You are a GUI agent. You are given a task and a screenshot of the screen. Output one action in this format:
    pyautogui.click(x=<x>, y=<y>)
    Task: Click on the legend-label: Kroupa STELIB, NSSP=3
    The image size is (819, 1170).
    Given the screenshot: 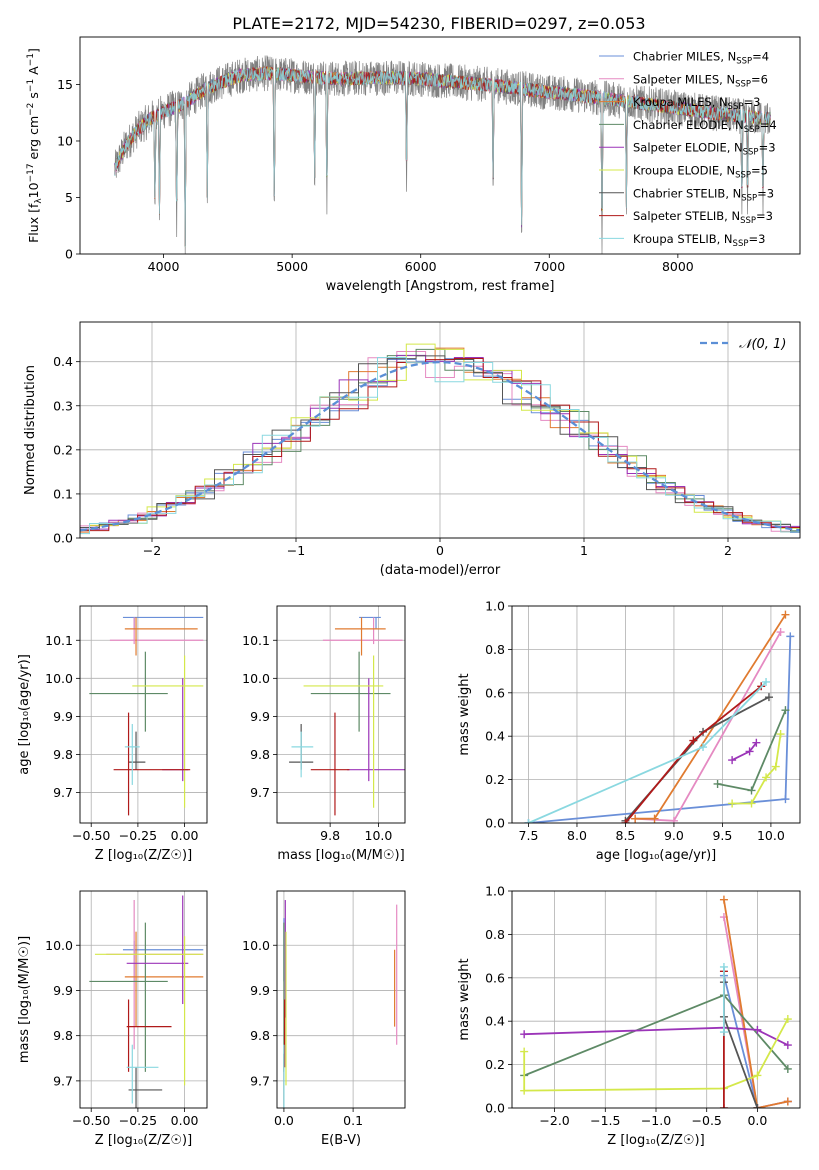 What is the action you would take?
    pyautogui.click(x=699, y=240)
    